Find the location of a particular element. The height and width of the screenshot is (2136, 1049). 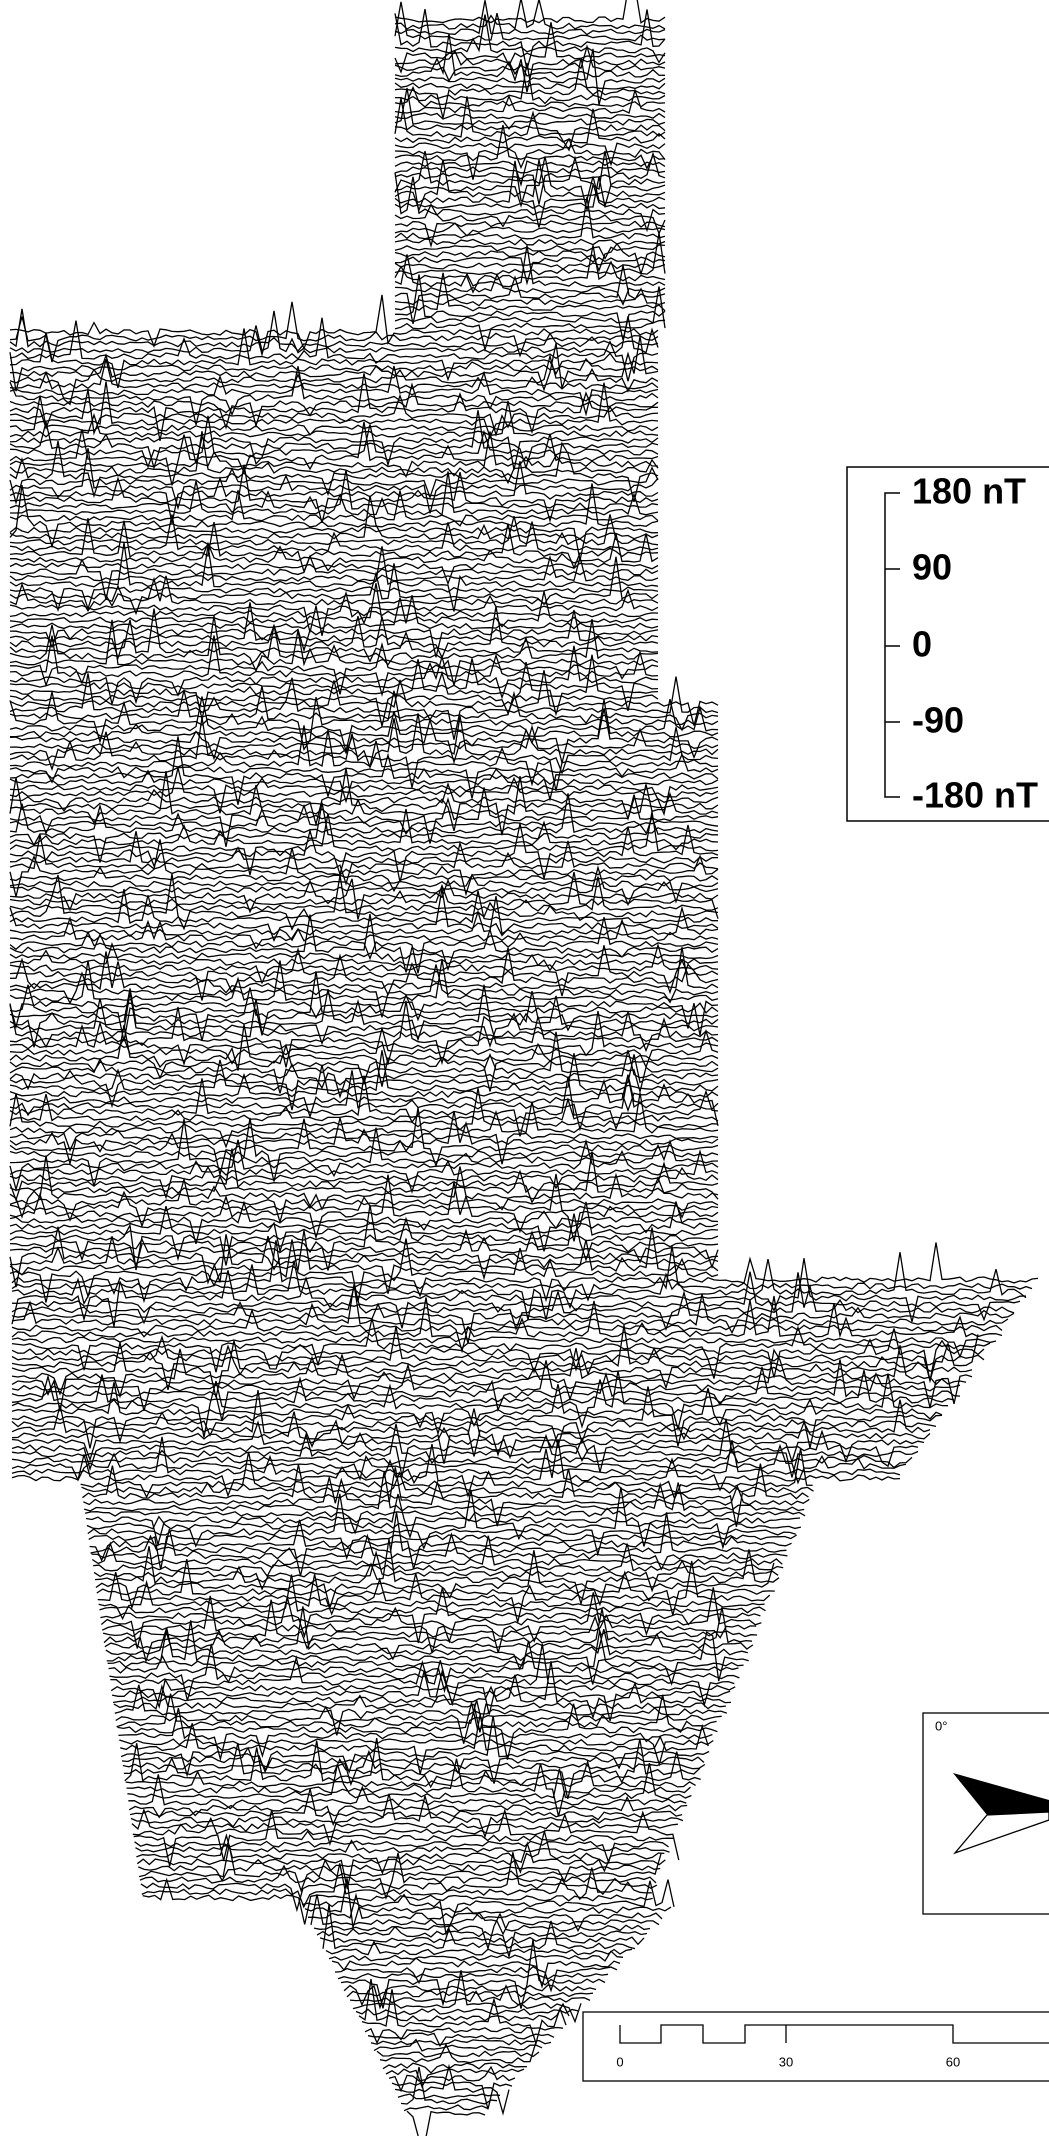

legend-label: 90 is located at coordinates (932, 567).